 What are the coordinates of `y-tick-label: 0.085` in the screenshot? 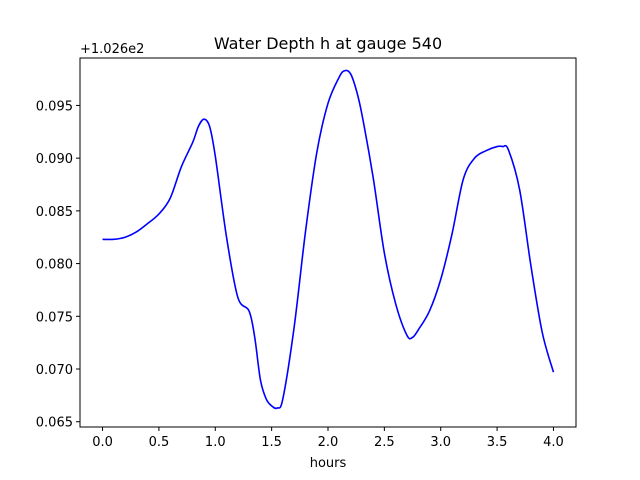 It's located at (54, 212).